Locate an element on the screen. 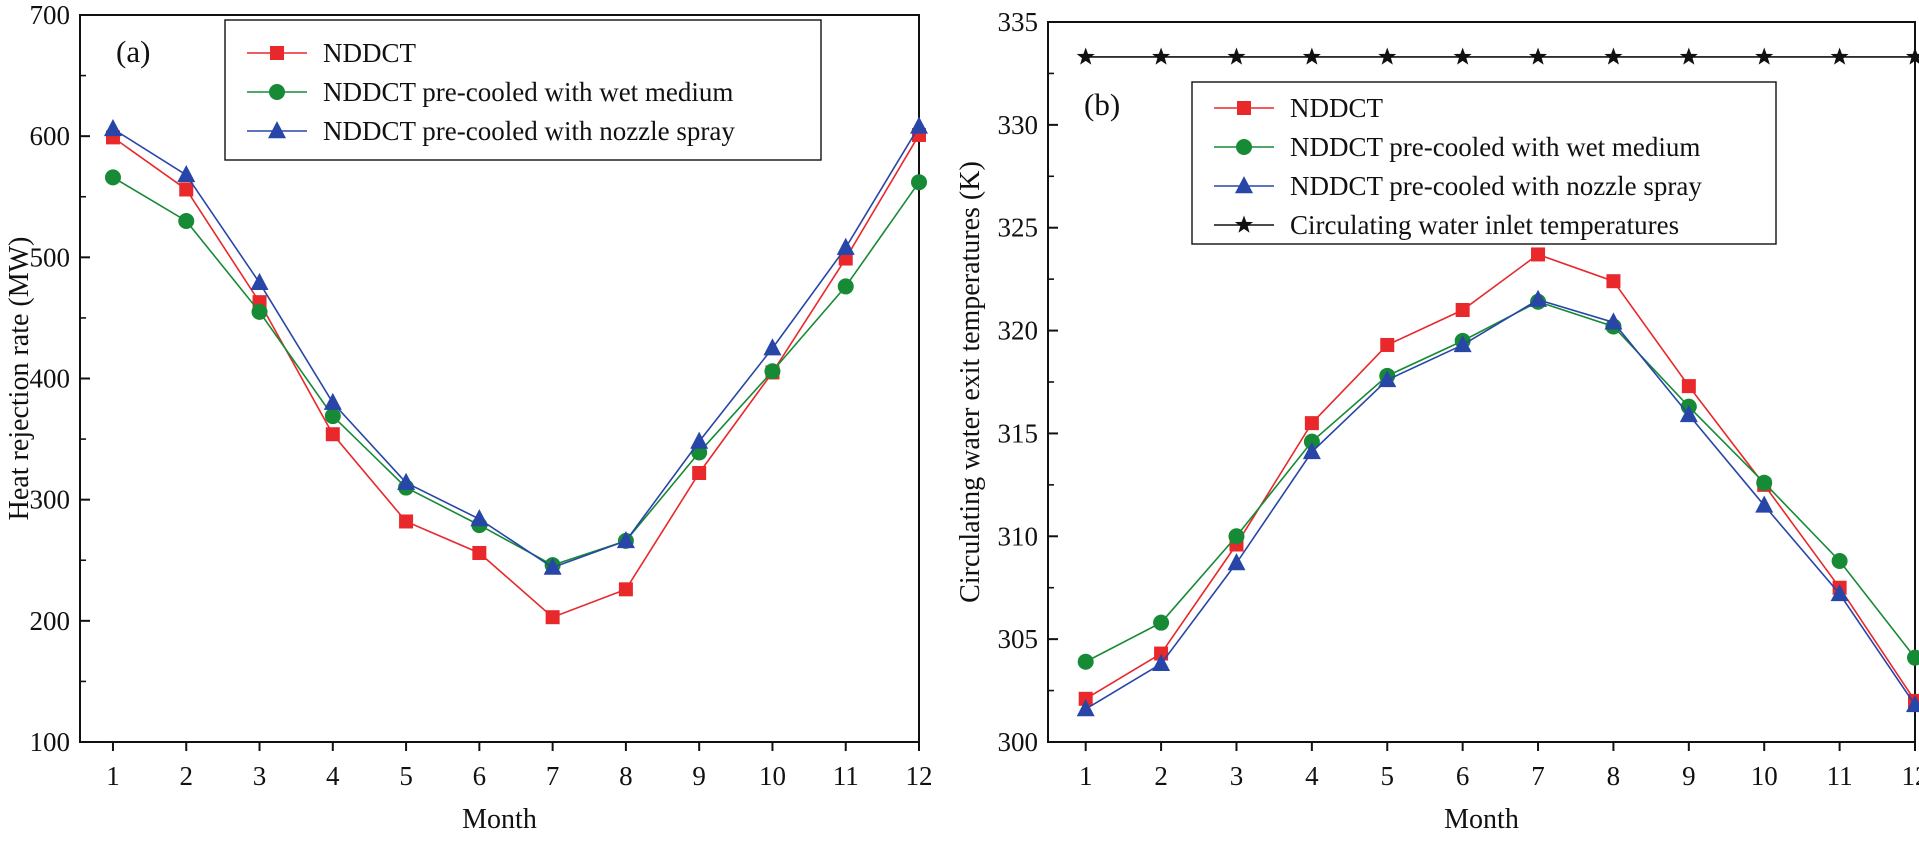 The image size is (1919, 844). legend-box is located at coordinates (1484, 163).